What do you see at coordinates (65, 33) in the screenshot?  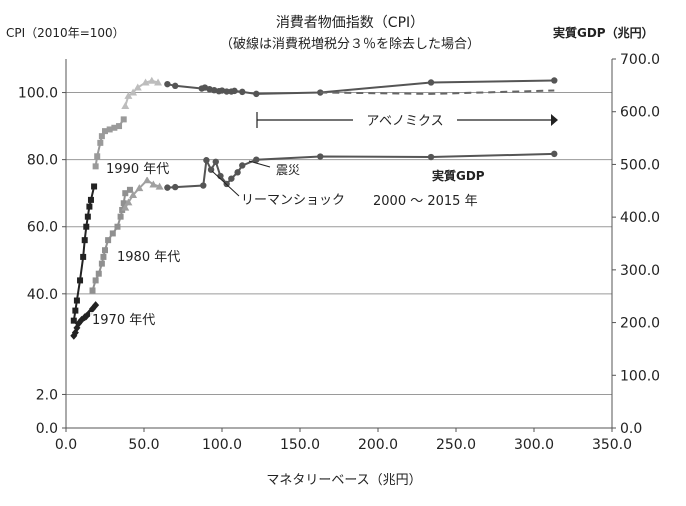 I see `left-axis-label: CPI（2010年=100）` at bounding box center [65, 33].